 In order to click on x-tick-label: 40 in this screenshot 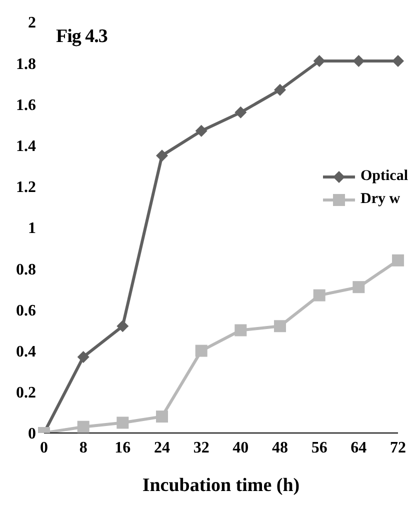, I will do `click(240, 447)`.